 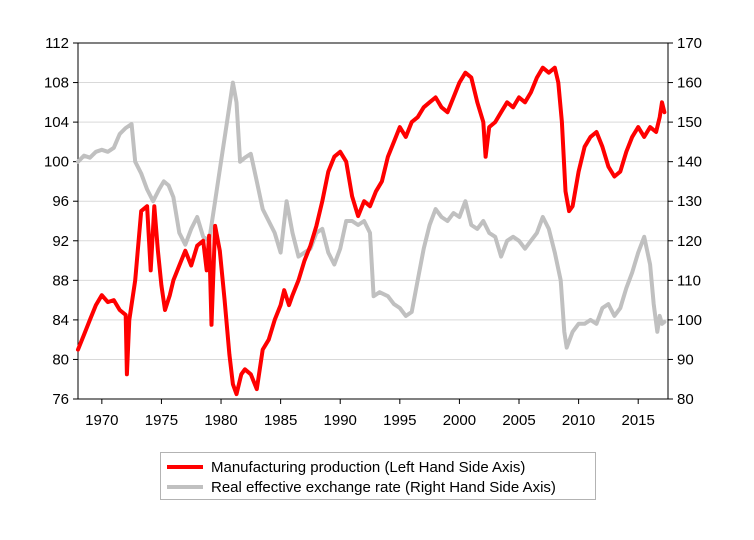 I want to click on left-y-axis: 76 80 84 88 92 96 100 104 108 112, so click(x=56, y=221).